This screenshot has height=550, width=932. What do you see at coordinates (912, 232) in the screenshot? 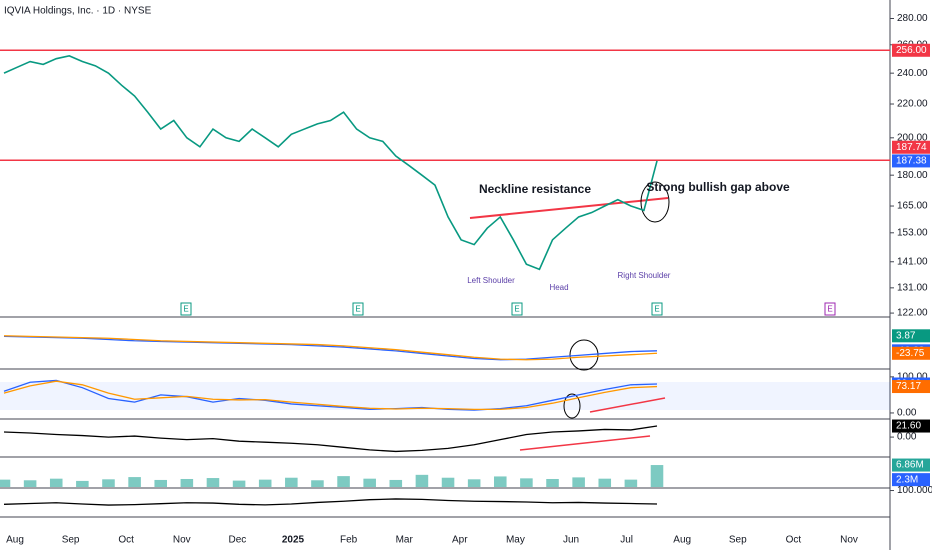
I see `y-tick-label: 153.00` at bounding box center [912, 232].